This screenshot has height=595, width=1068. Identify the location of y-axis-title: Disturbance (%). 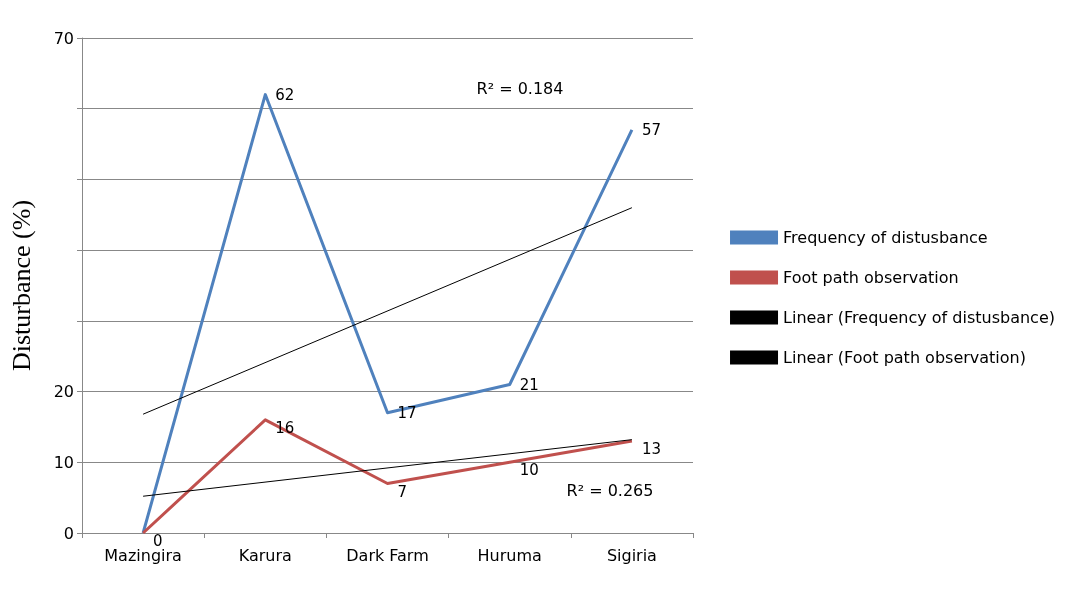
(21, 285).